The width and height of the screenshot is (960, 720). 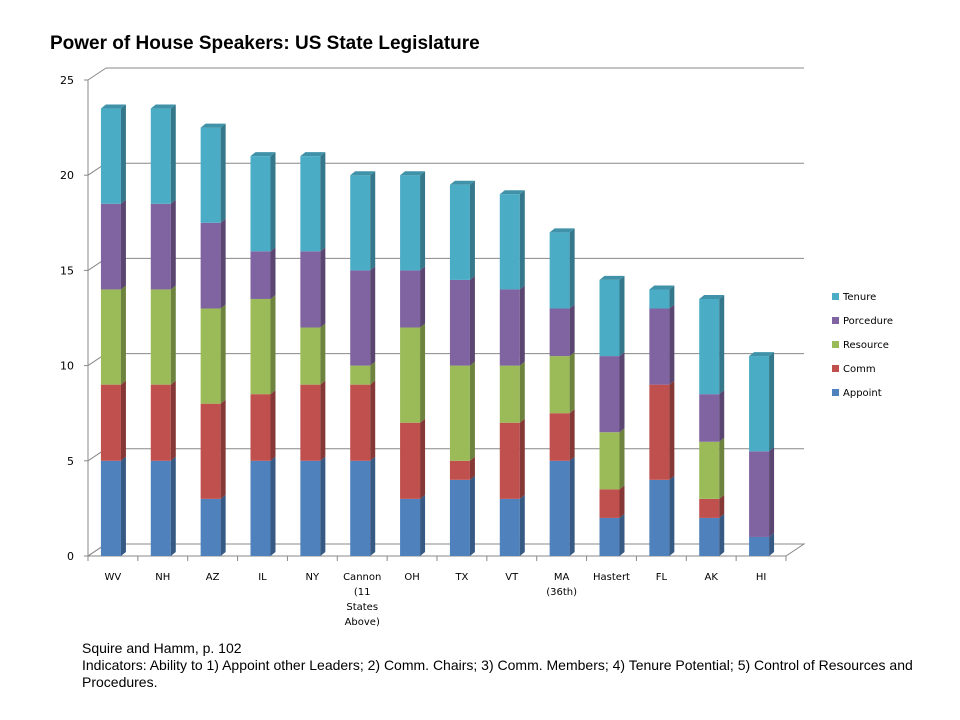 I want to click on x-tick-label: MA (36th), so click(x=561, y=585).